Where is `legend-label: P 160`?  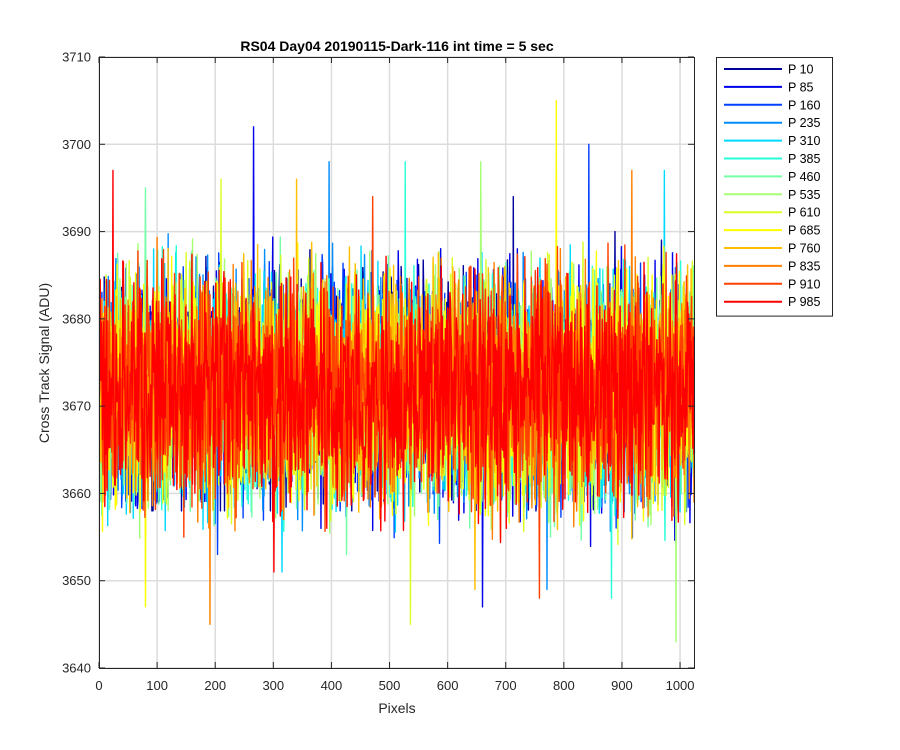 legend-label: P 160 is located at coordinates (804, 105).